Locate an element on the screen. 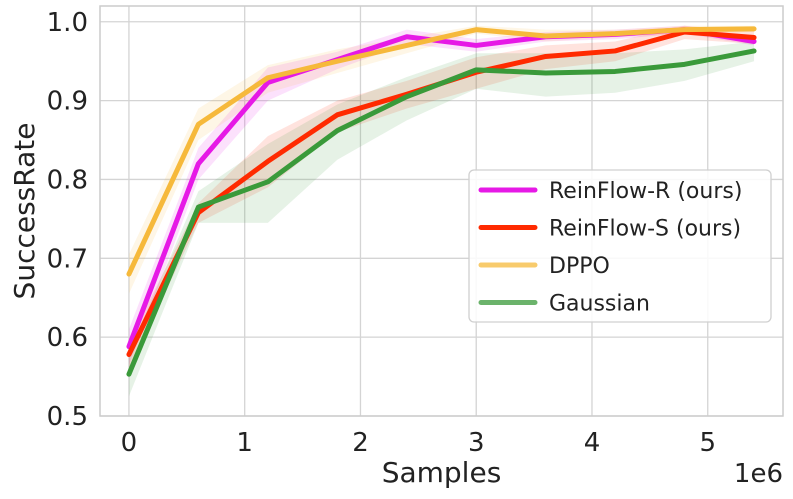  x-axis-offset-label: 1e6 is located at coordinates (758, 474).